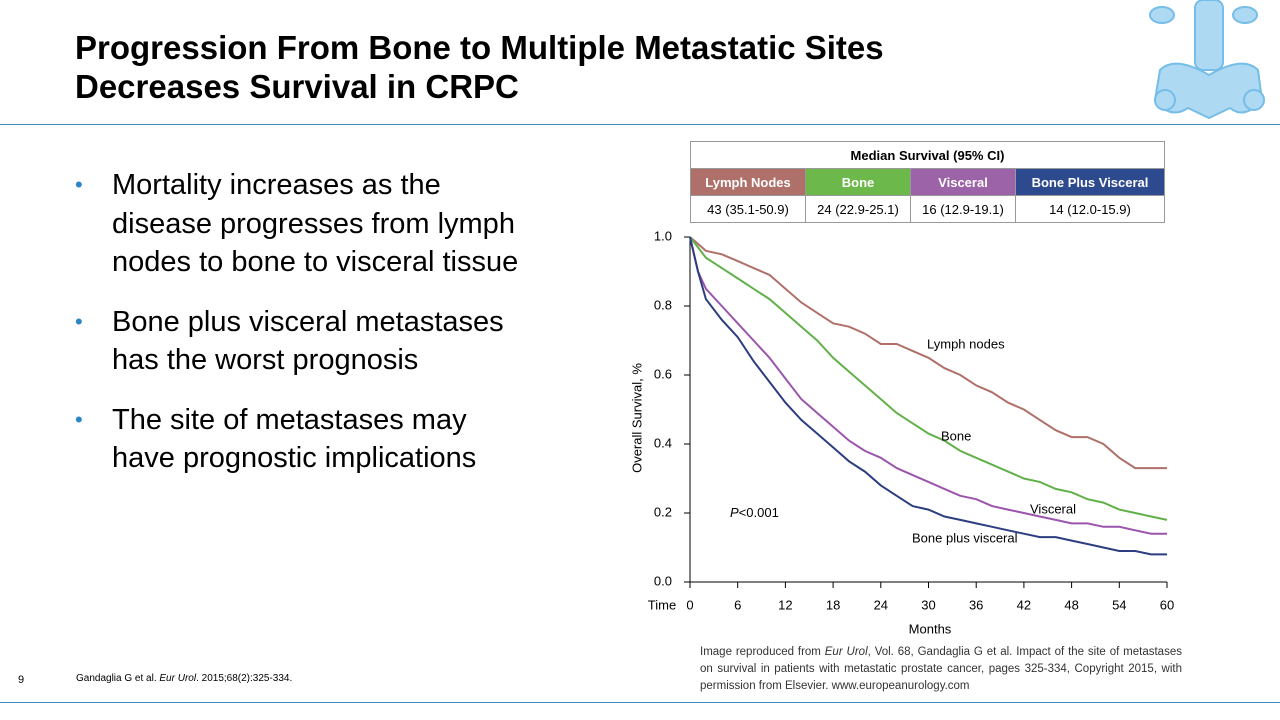  Describe the element at coordinates (1119, 604) in the screenshot. I see `x-tick-label: 54` at that location.